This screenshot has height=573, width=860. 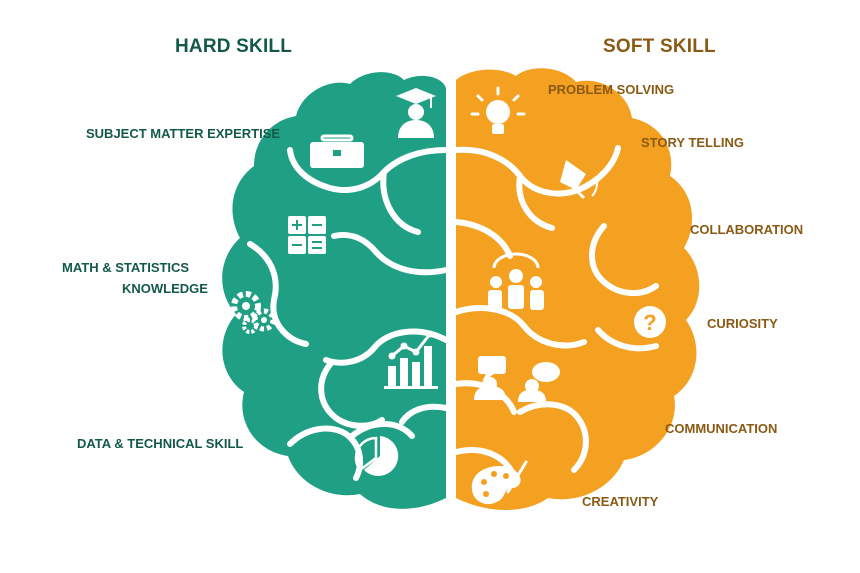 I want to click on soft-skill-label: CURIOSITY, so click(x=742, y=323).